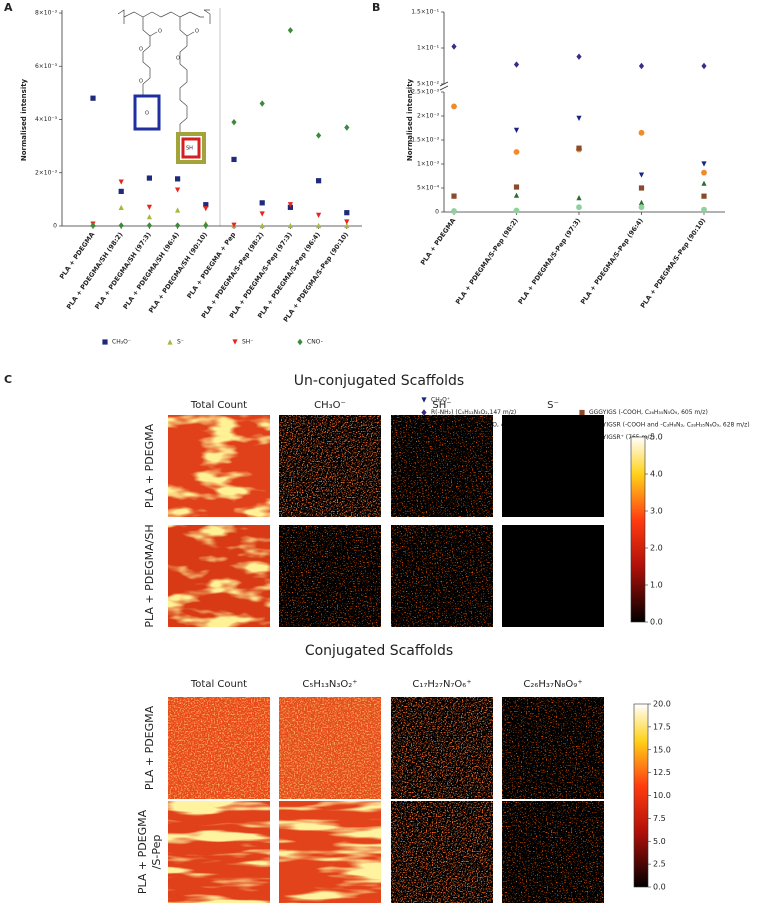 Image resolution: width=757 pixels, height=909 pixels. I want to click on x-tick-label: PLA + PDEGMA/S-Pep (90:10), so click(673, 263).